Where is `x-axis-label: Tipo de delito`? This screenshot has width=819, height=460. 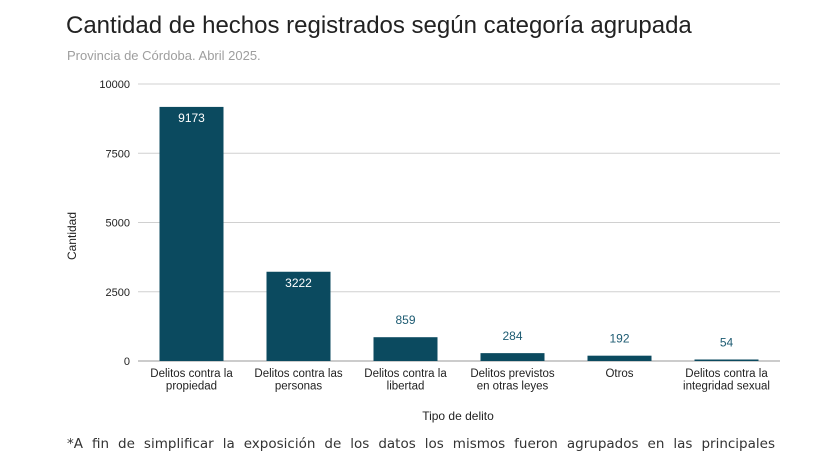 x-axis-label: Tipo de delito is located at coordinates (458, 416).